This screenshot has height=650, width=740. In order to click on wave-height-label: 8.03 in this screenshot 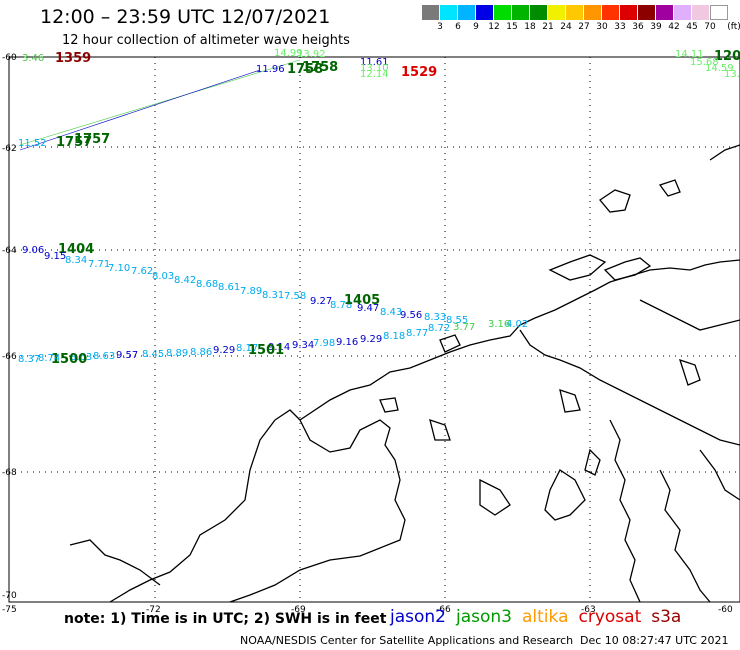, I will do `click(163, 276)`.